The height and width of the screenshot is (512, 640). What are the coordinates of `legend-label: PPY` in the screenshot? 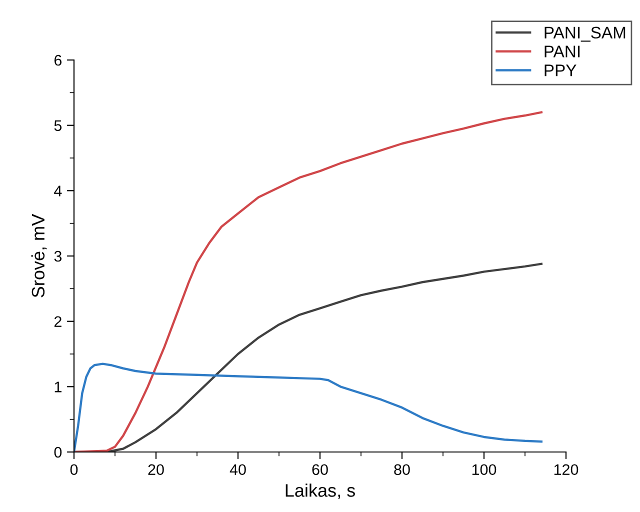 It's located at (560, 70).